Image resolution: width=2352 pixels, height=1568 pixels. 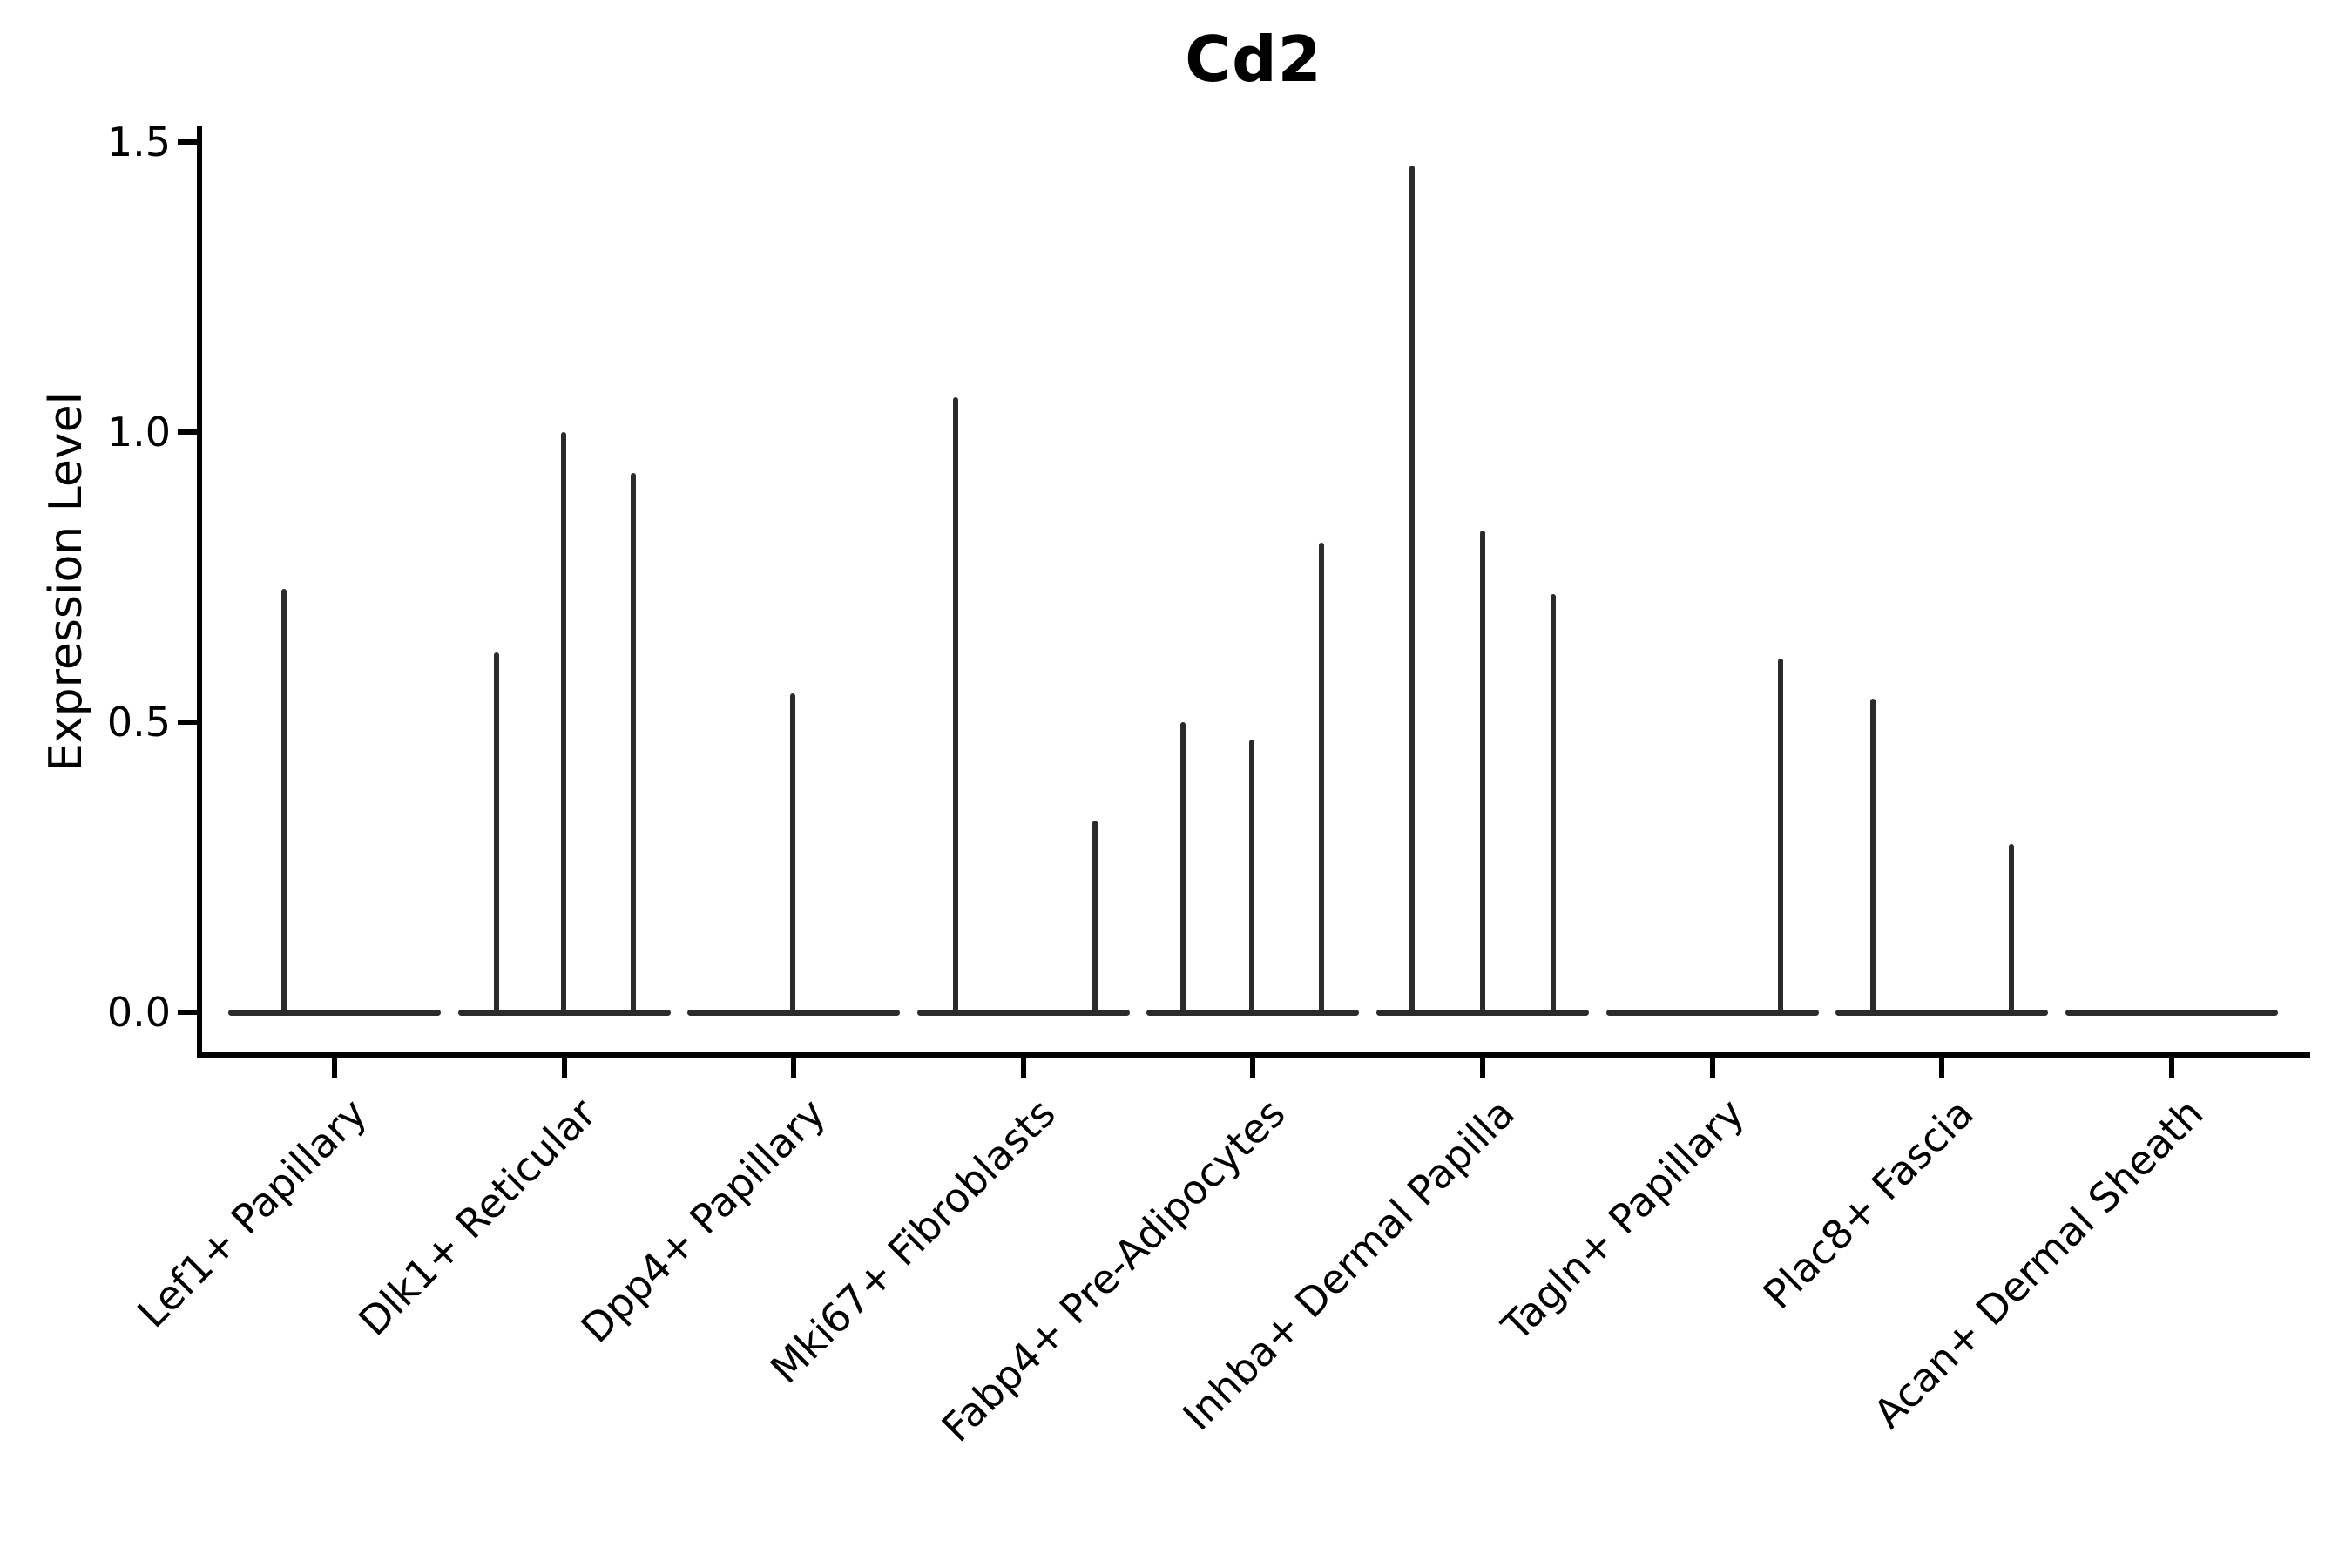 I want to click on x-axis-tick-label: Plac8+ Fascia, so click(x=1868, y=1203).